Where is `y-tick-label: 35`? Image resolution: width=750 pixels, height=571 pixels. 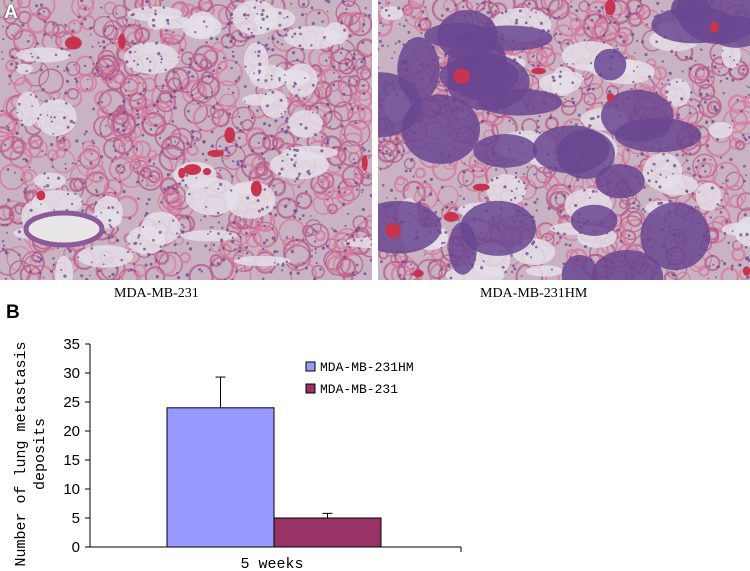 y-tick-label: 35 is located at coordinates (71, 344).